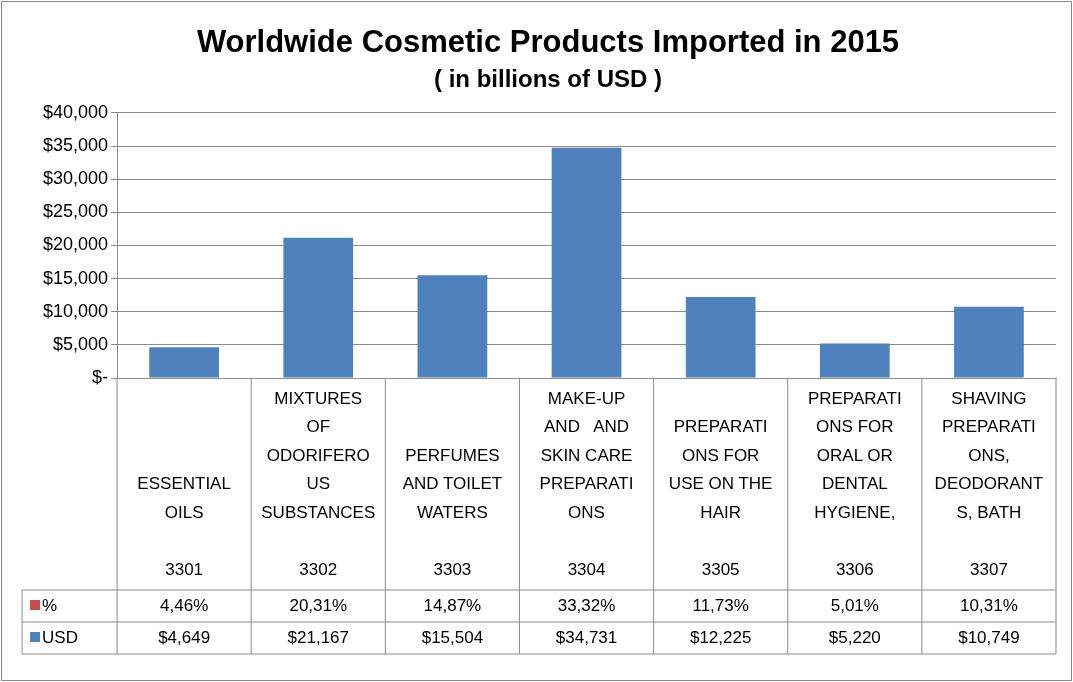  Describe the element at coordinates (854, 637) in the screenshot. I see `data-label: $5,220` at that location.